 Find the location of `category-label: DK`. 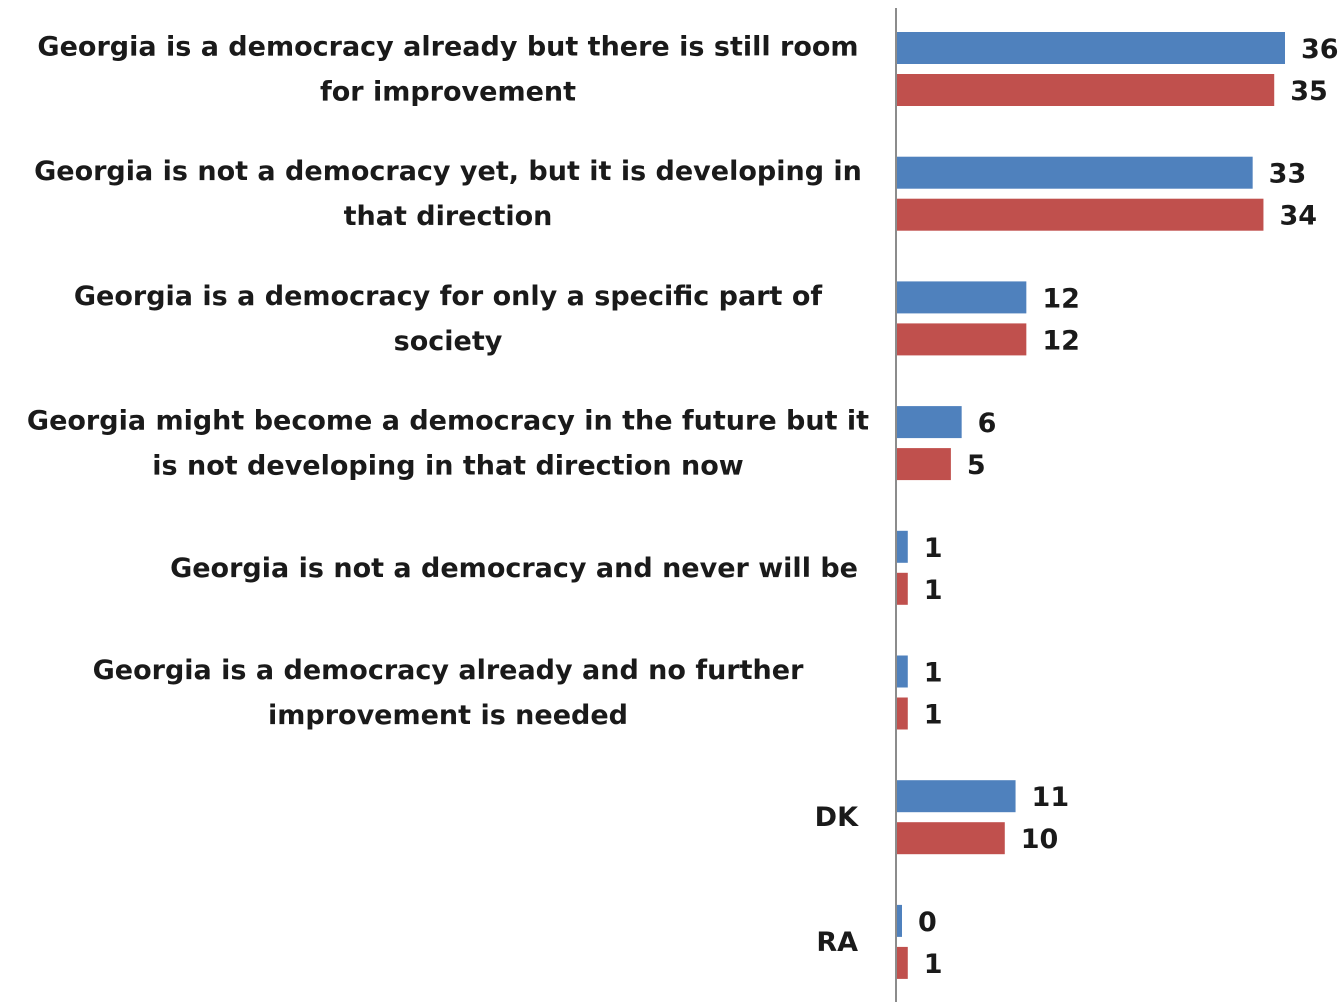

category-label: DK is located at coordinates (837, 817).